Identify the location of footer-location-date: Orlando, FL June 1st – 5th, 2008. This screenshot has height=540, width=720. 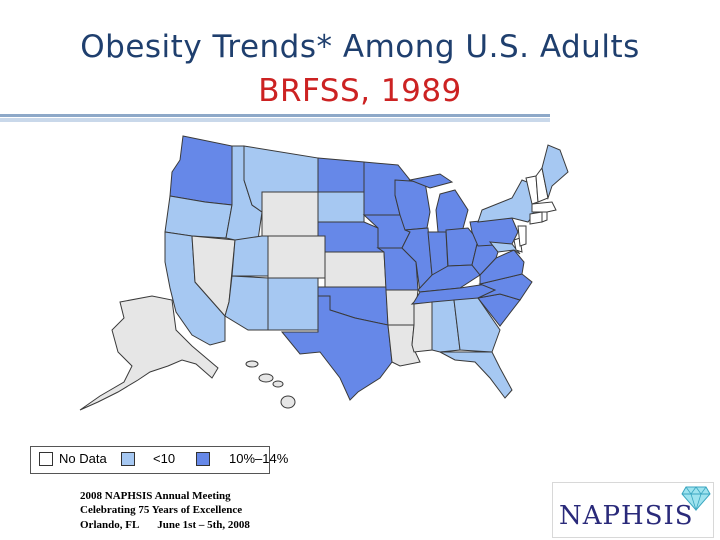
(165, 525).